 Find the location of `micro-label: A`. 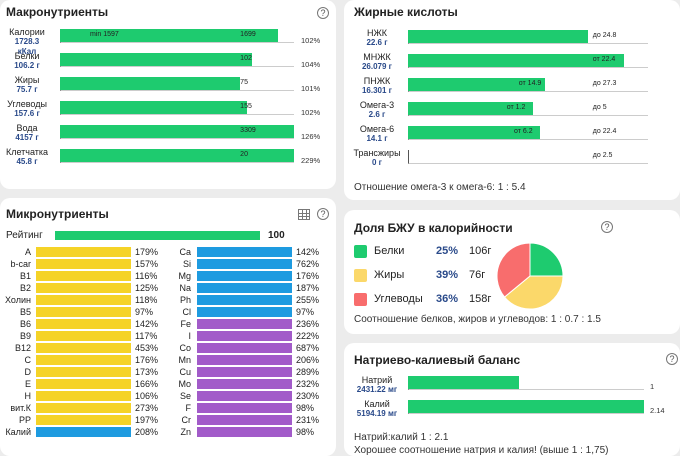

micro-label: A is located at coordinates (27, 252).